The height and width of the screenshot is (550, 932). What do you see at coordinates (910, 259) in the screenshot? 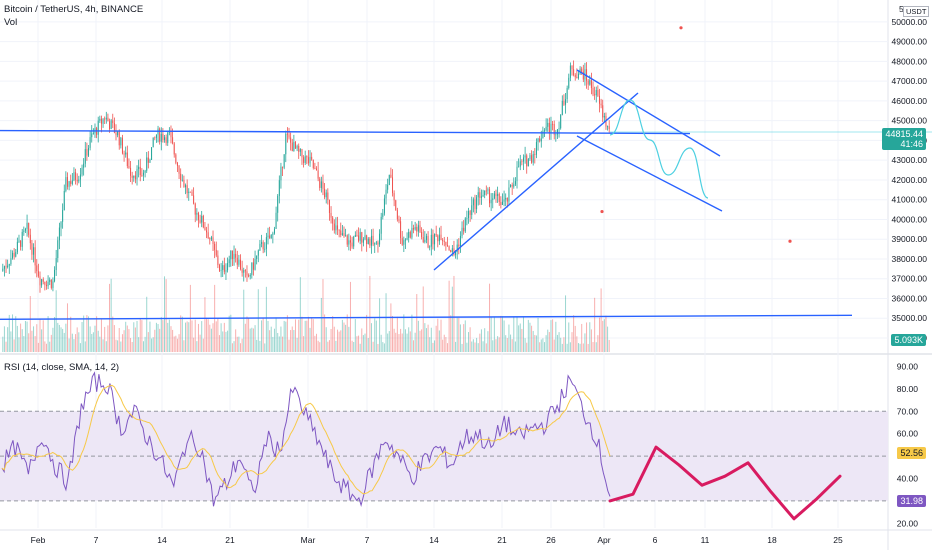
I see `price-tick-label: 38000.00` at bounding box center [910, 259].